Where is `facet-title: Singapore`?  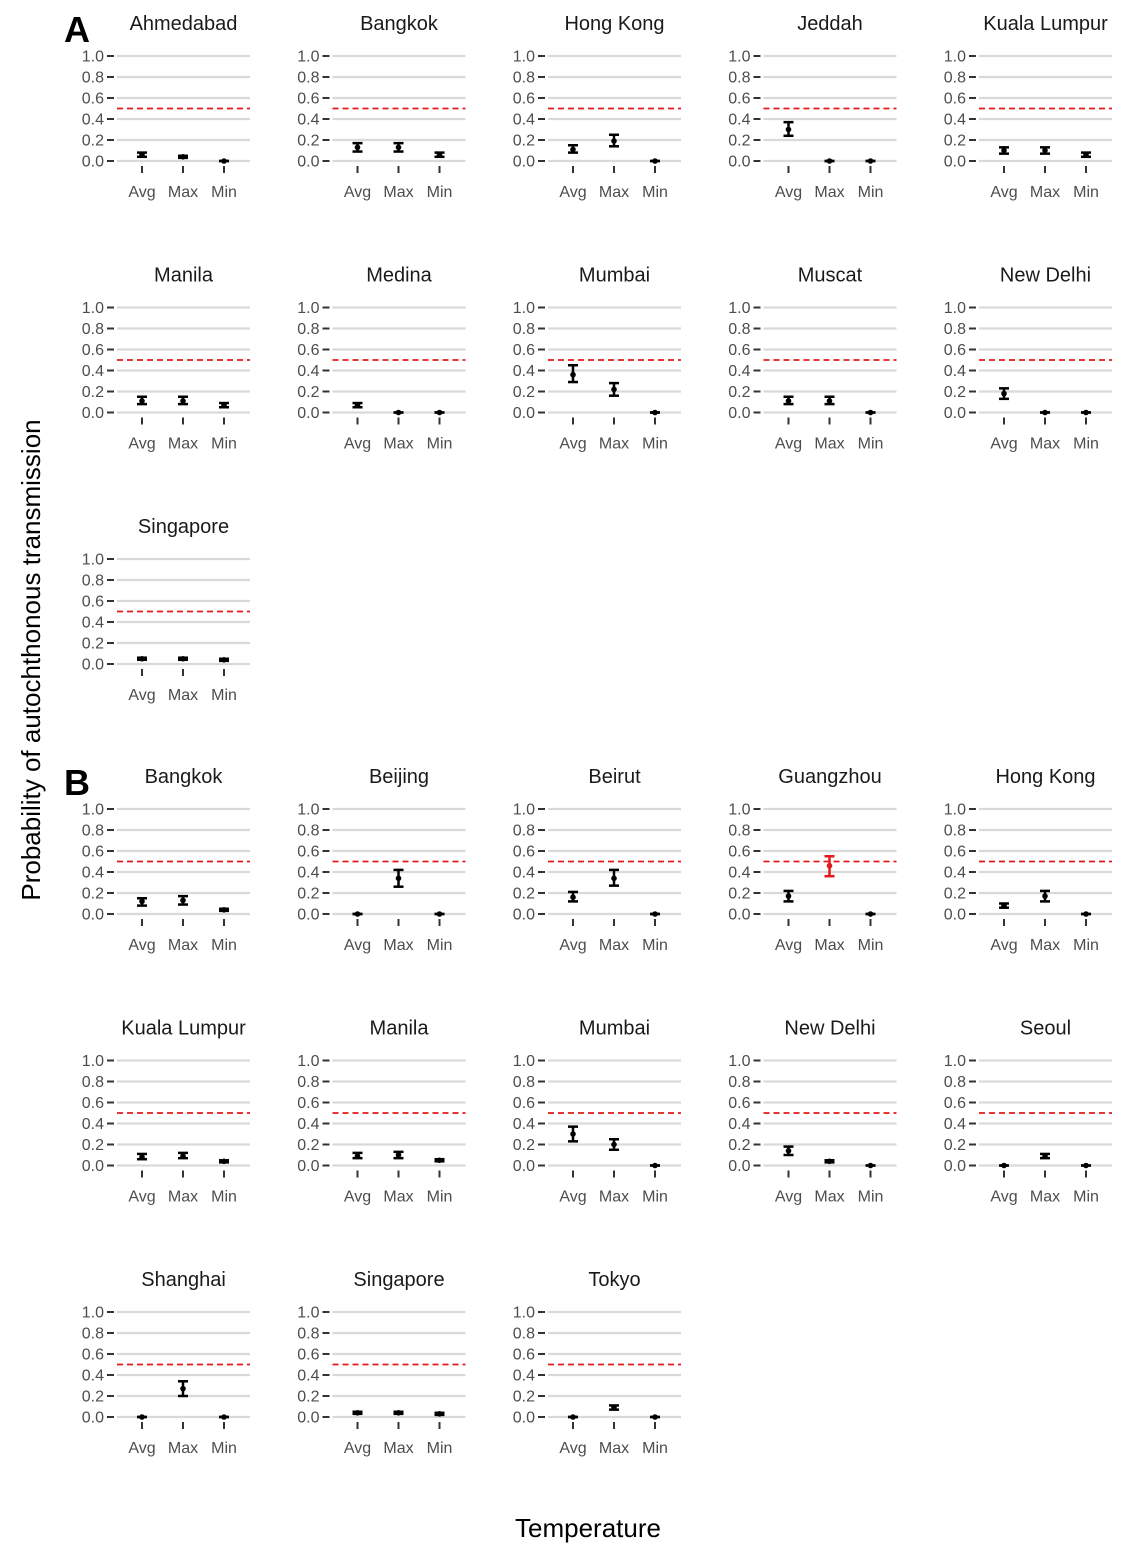 facet-title: Singapore is located at coordinates (398, 1280).